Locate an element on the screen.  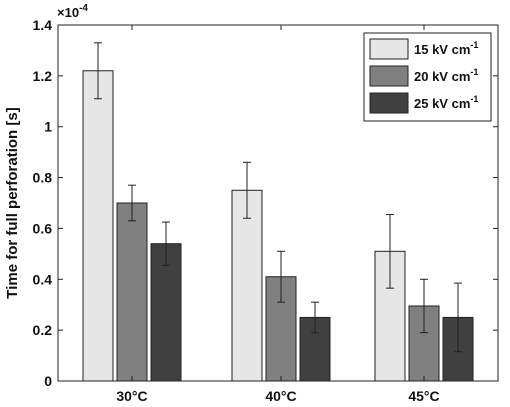
legend: 15 kV cm-1 20 kV cm-1 25 kV cm-1 is located at coordinates (427, 77).